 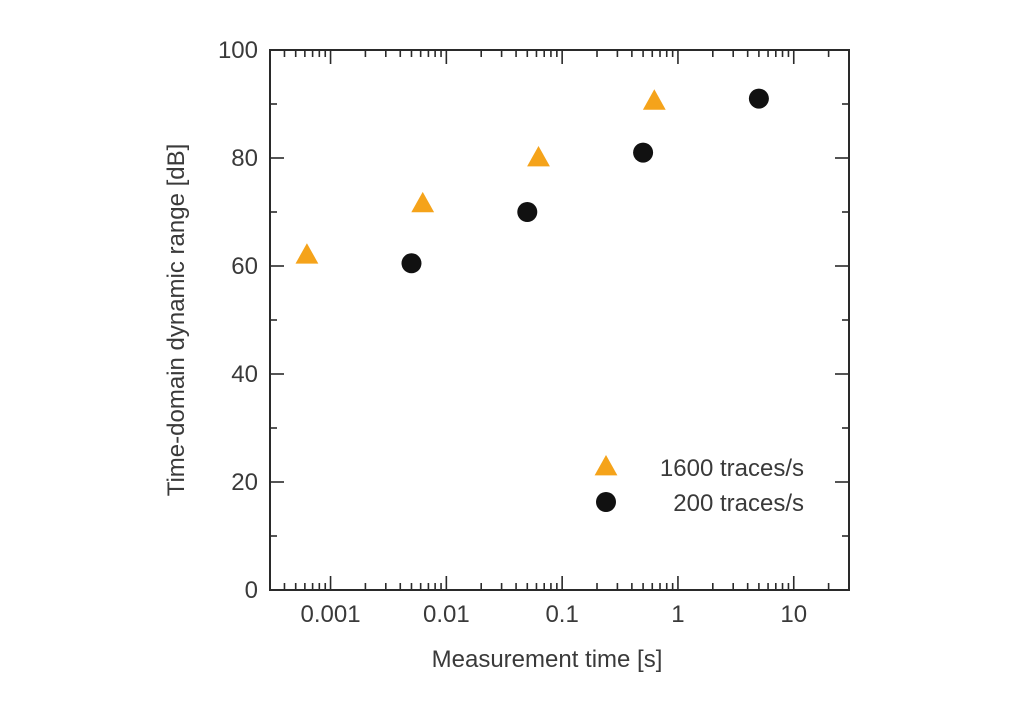 What do you see at coordinates (732, 468) in the screenshot?
I see `legend-label-0: 1600 traces/s` at bounding box center [732, 468].